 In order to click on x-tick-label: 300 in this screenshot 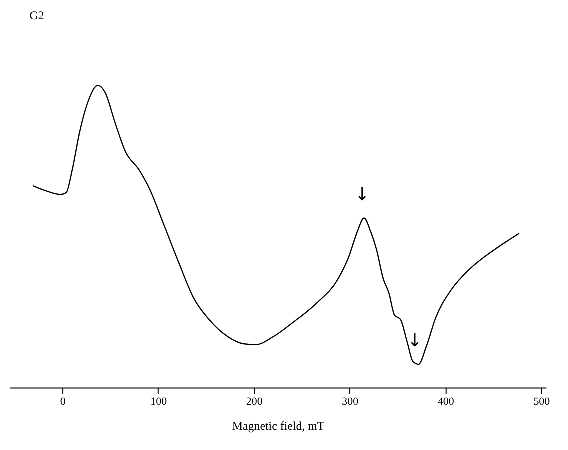, I will do `click(351, 402)`.